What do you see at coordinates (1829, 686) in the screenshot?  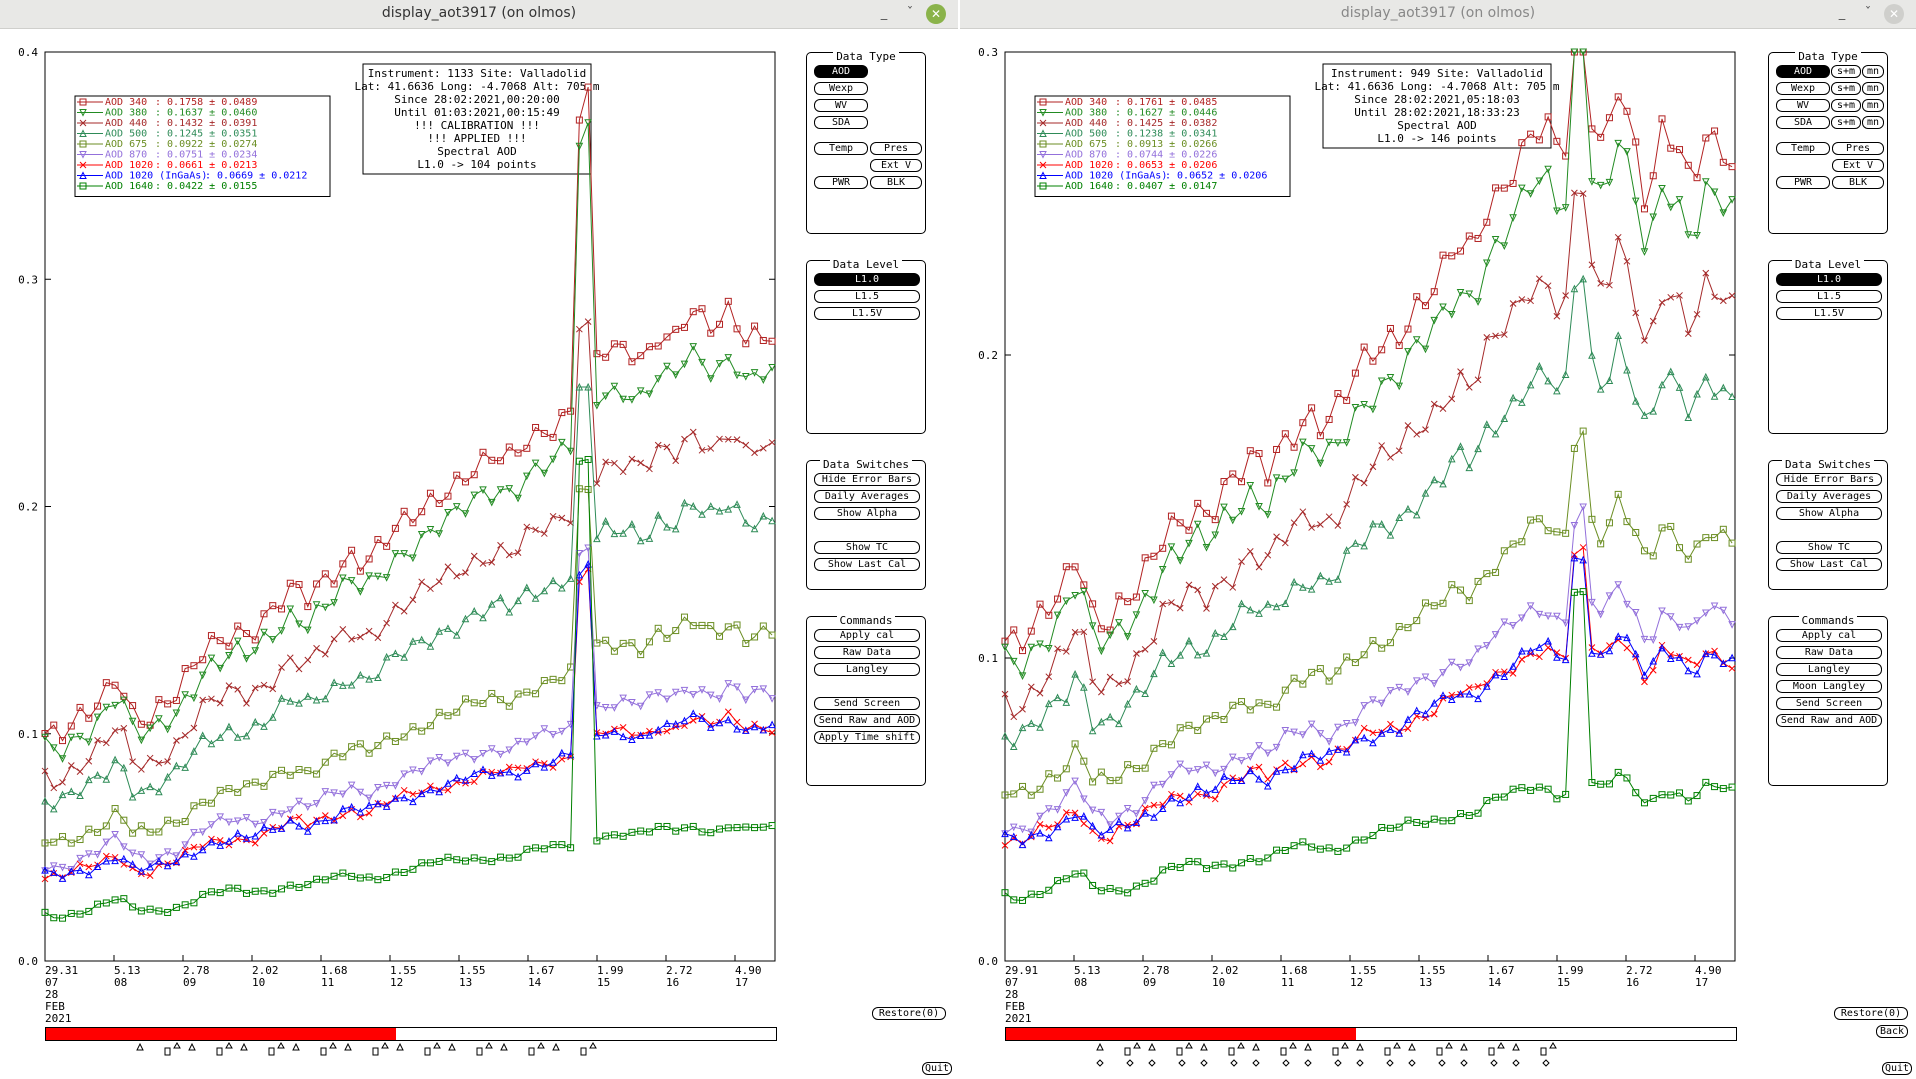 I see `button-moon-langley: Moon Langley` at bounding box center [1829, 686].